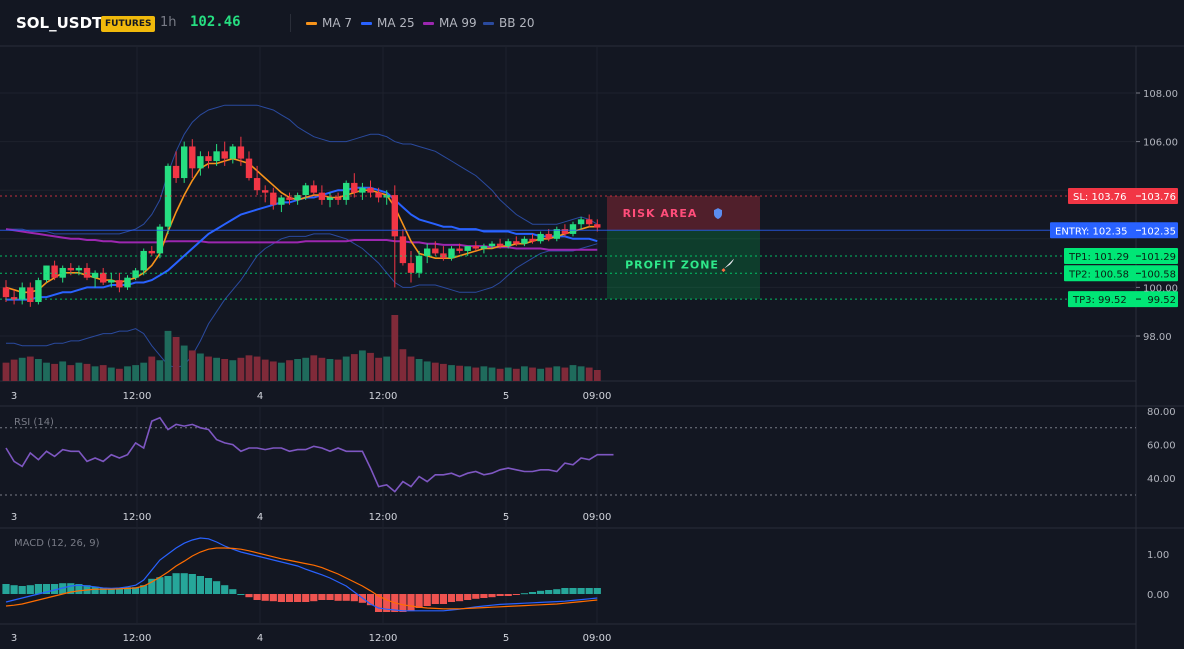  What do you see at coordinates (509, 23) in the screenshot?
I see `legend-bb20: BB 20` at bounding box center [509, 23].